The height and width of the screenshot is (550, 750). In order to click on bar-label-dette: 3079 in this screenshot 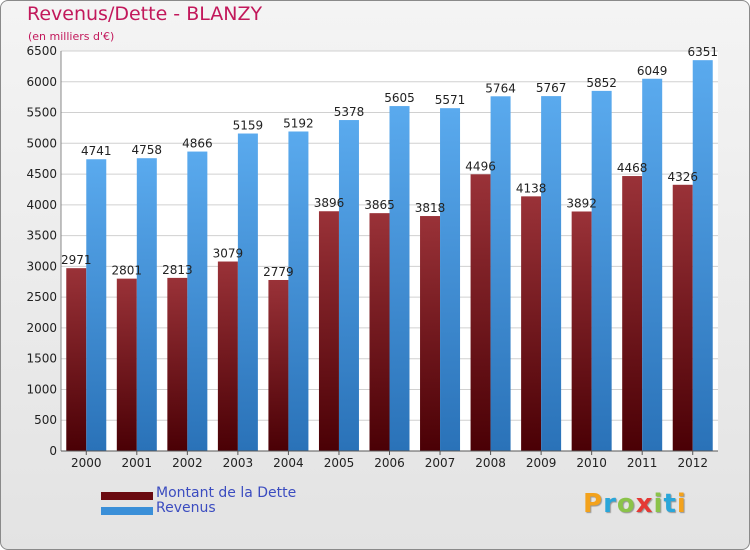, I will do `click(228, 254)`.